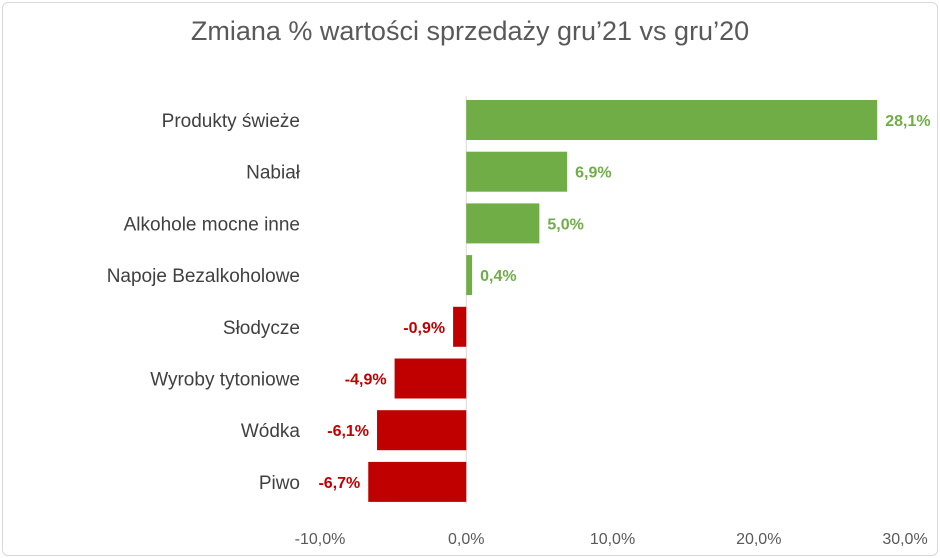 Image resolution: width=940 pixels, height=558 pixels. What do you see at coordinates (203, 276) in the screenshot?
I see `category-label: Napoje Bezalkoholowe` at bounding box center [203, 276].